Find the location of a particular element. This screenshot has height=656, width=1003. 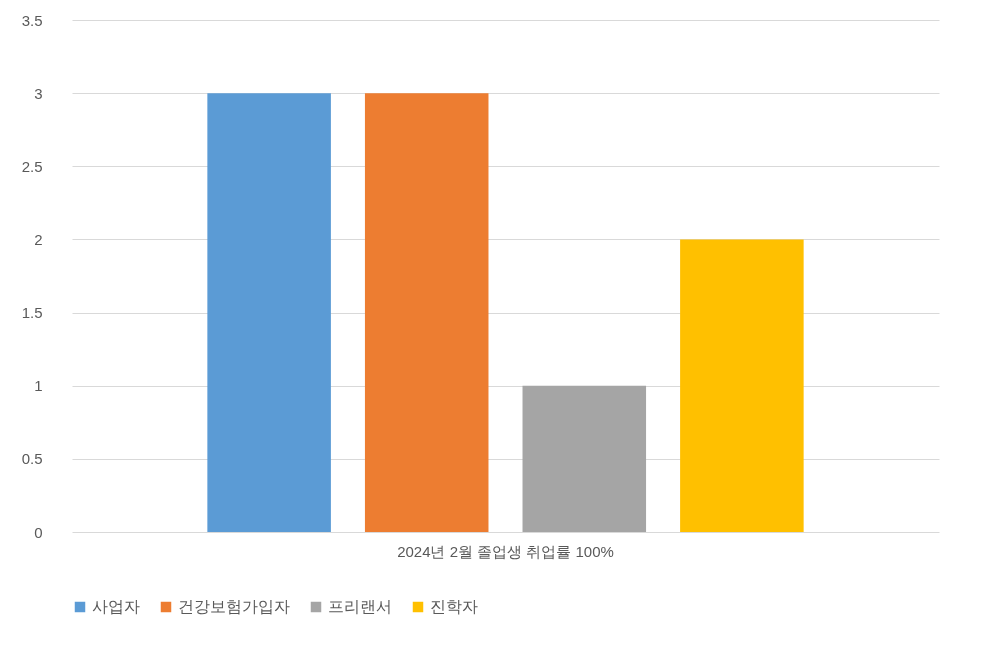

y-tick-label: 3 is located at coordinates (38, 93).